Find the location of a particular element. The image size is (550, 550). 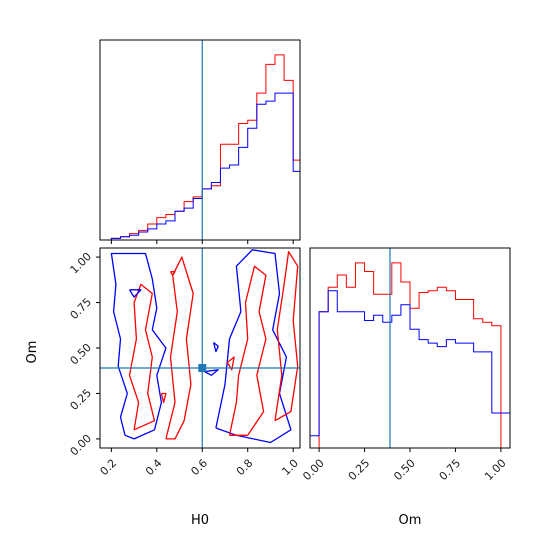

joint-y-ticks: 0.00 0.25 0.50 0.75 1.00 is located at coordinates (84, 354).